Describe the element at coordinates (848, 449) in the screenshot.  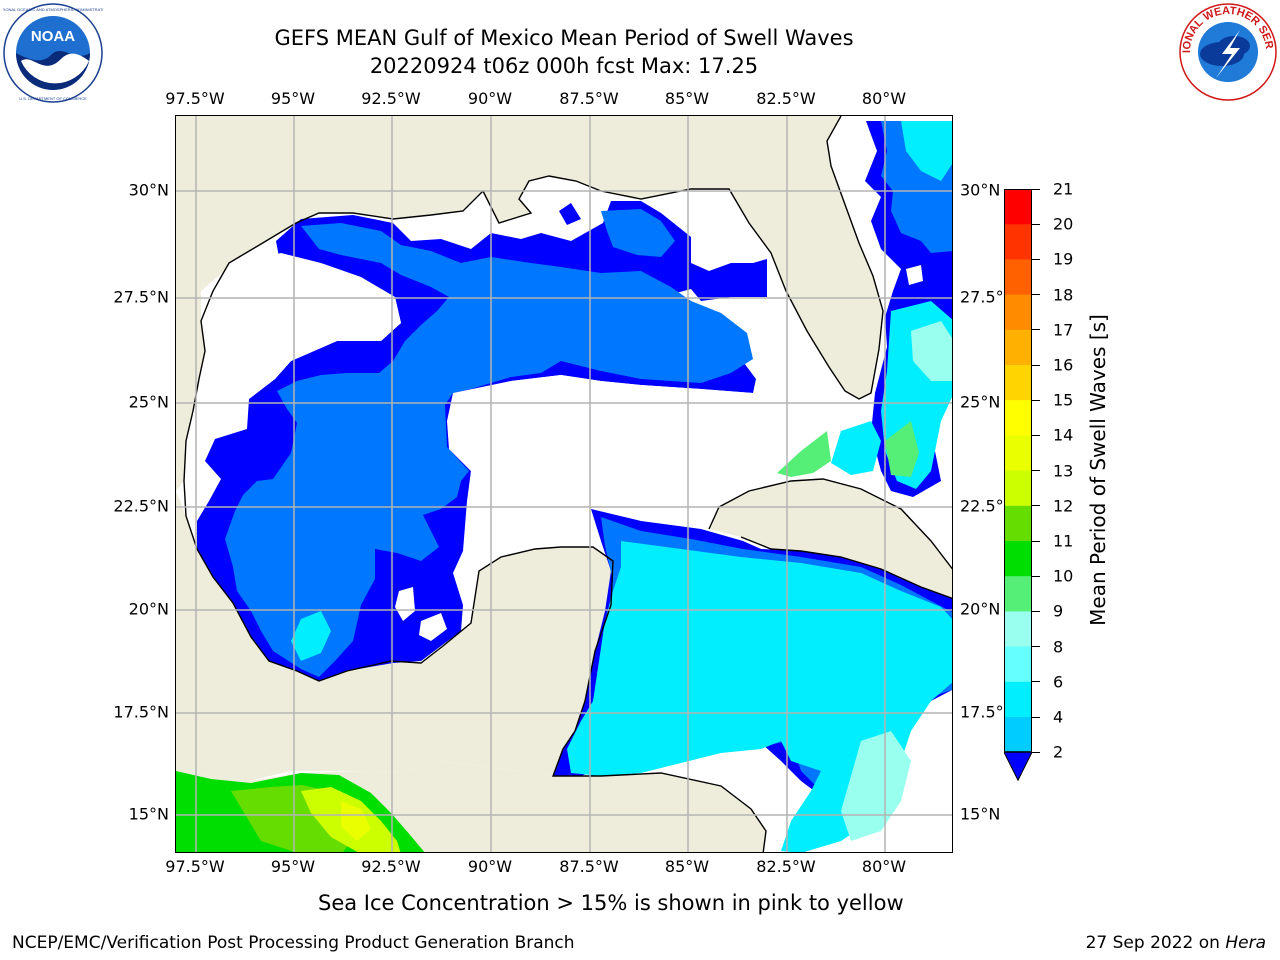
I see `swell-10-12s` at that location.